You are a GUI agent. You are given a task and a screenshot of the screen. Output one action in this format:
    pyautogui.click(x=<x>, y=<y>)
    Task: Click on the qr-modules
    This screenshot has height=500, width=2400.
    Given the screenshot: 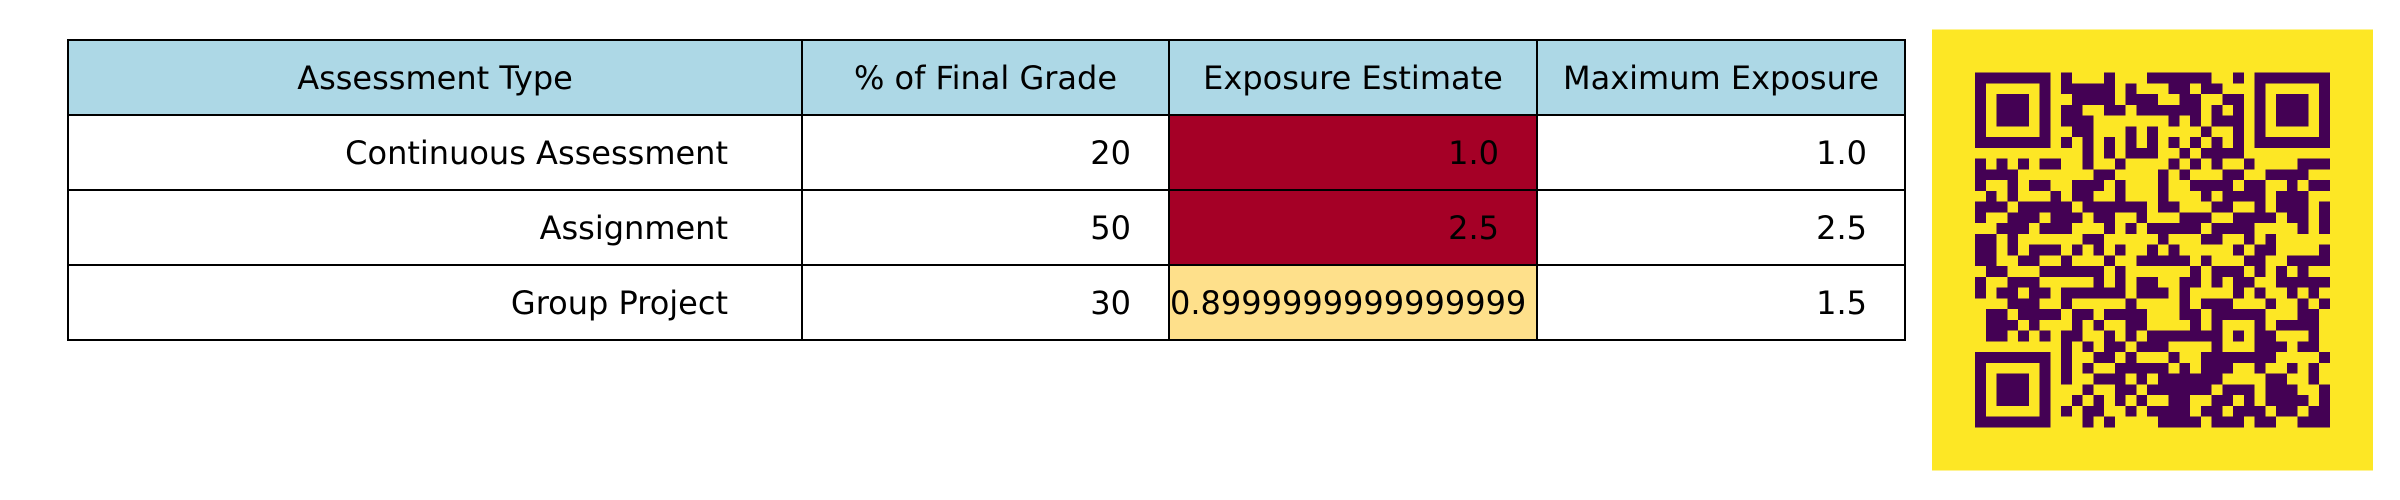 What is the action you would take?
    pyautogui.click(x=2152, y=250)
    